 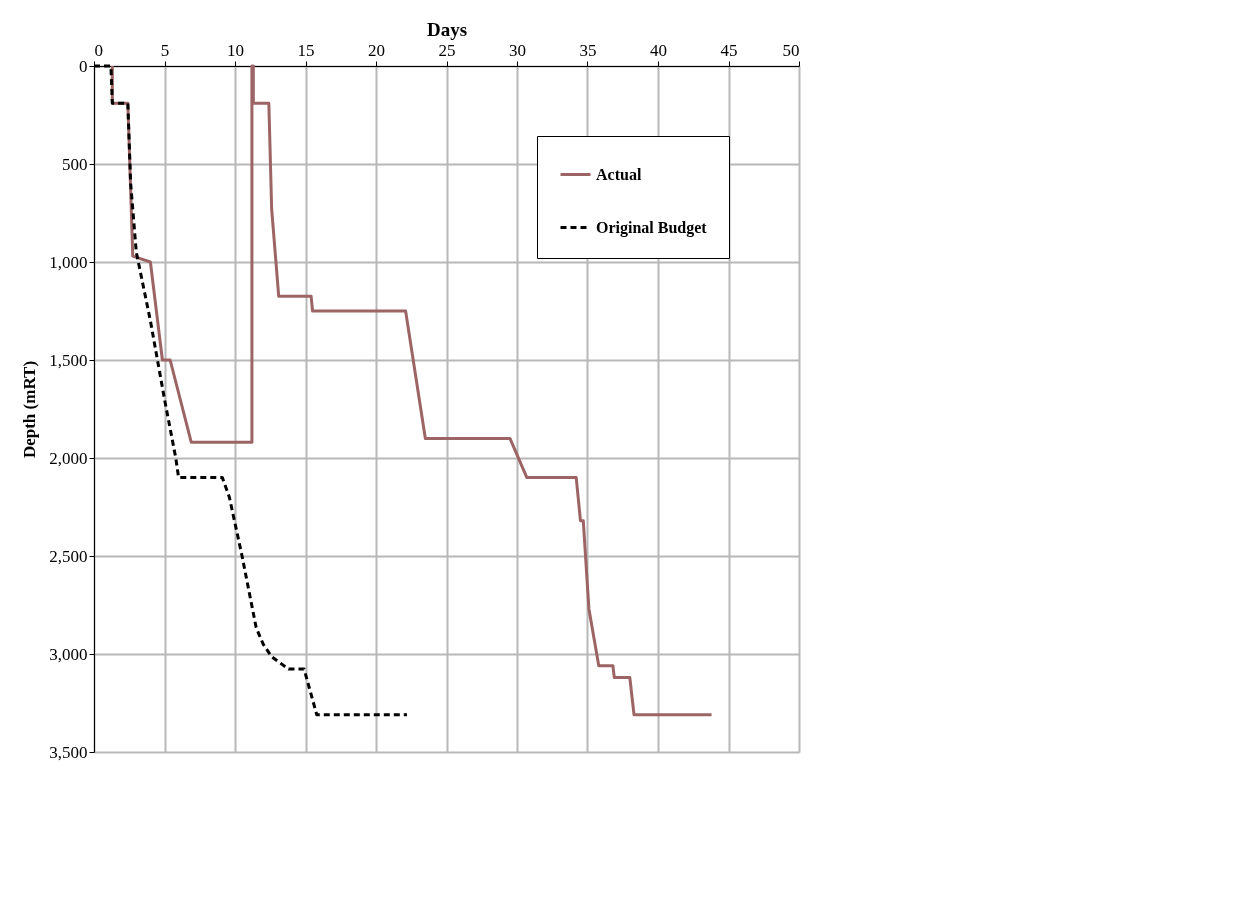 I want to click on y-tick-label: 2,000, so click(x=68, y=458).